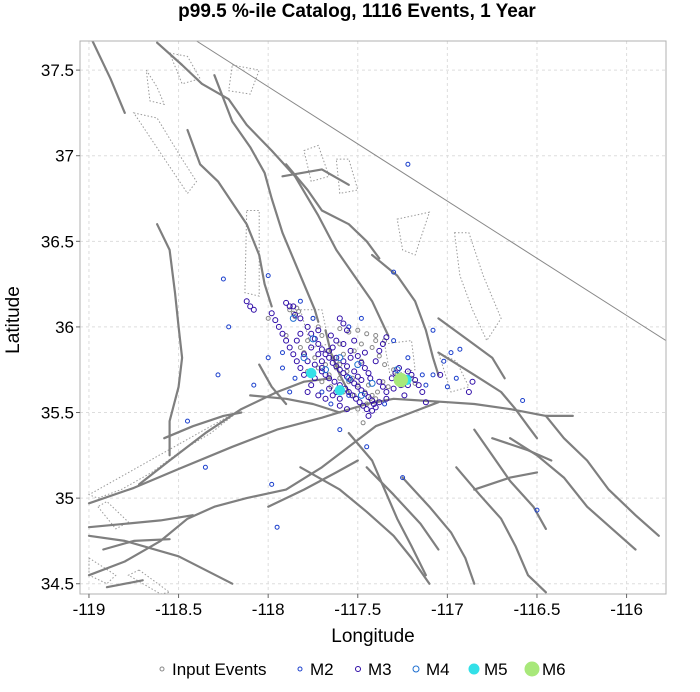 Image resolution: width=700 pixels, height=692 pixels. Describe the element at coordinates (64, 327) in the screenshot. I see `y-tick-label: 36` at that location.